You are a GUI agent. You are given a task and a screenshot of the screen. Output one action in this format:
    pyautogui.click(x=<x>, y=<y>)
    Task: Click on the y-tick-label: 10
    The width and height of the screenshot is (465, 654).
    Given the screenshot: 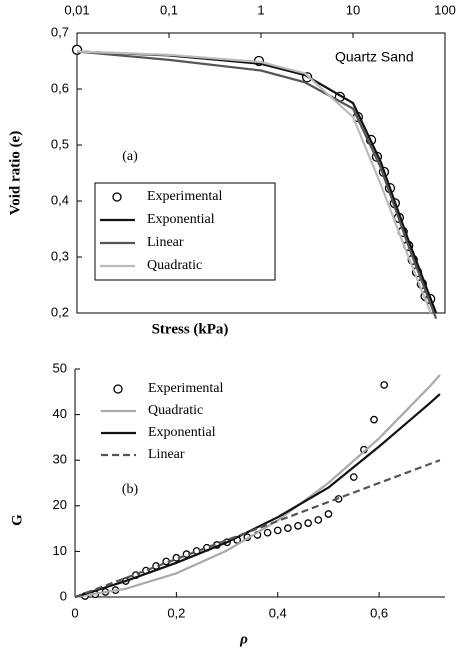 What is the action you would take?
    pyautogui.click(x=60, y=550)
    